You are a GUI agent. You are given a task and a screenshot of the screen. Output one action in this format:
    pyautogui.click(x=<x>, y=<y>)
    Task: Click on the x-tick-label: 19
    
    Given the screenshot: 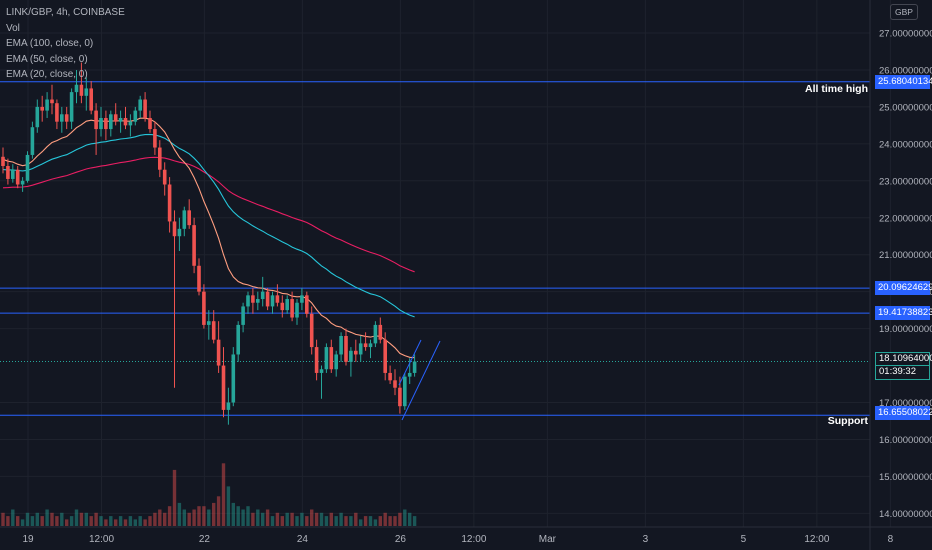 What is the action you would take?
    pyautogui.click(x=28, y=539)
    